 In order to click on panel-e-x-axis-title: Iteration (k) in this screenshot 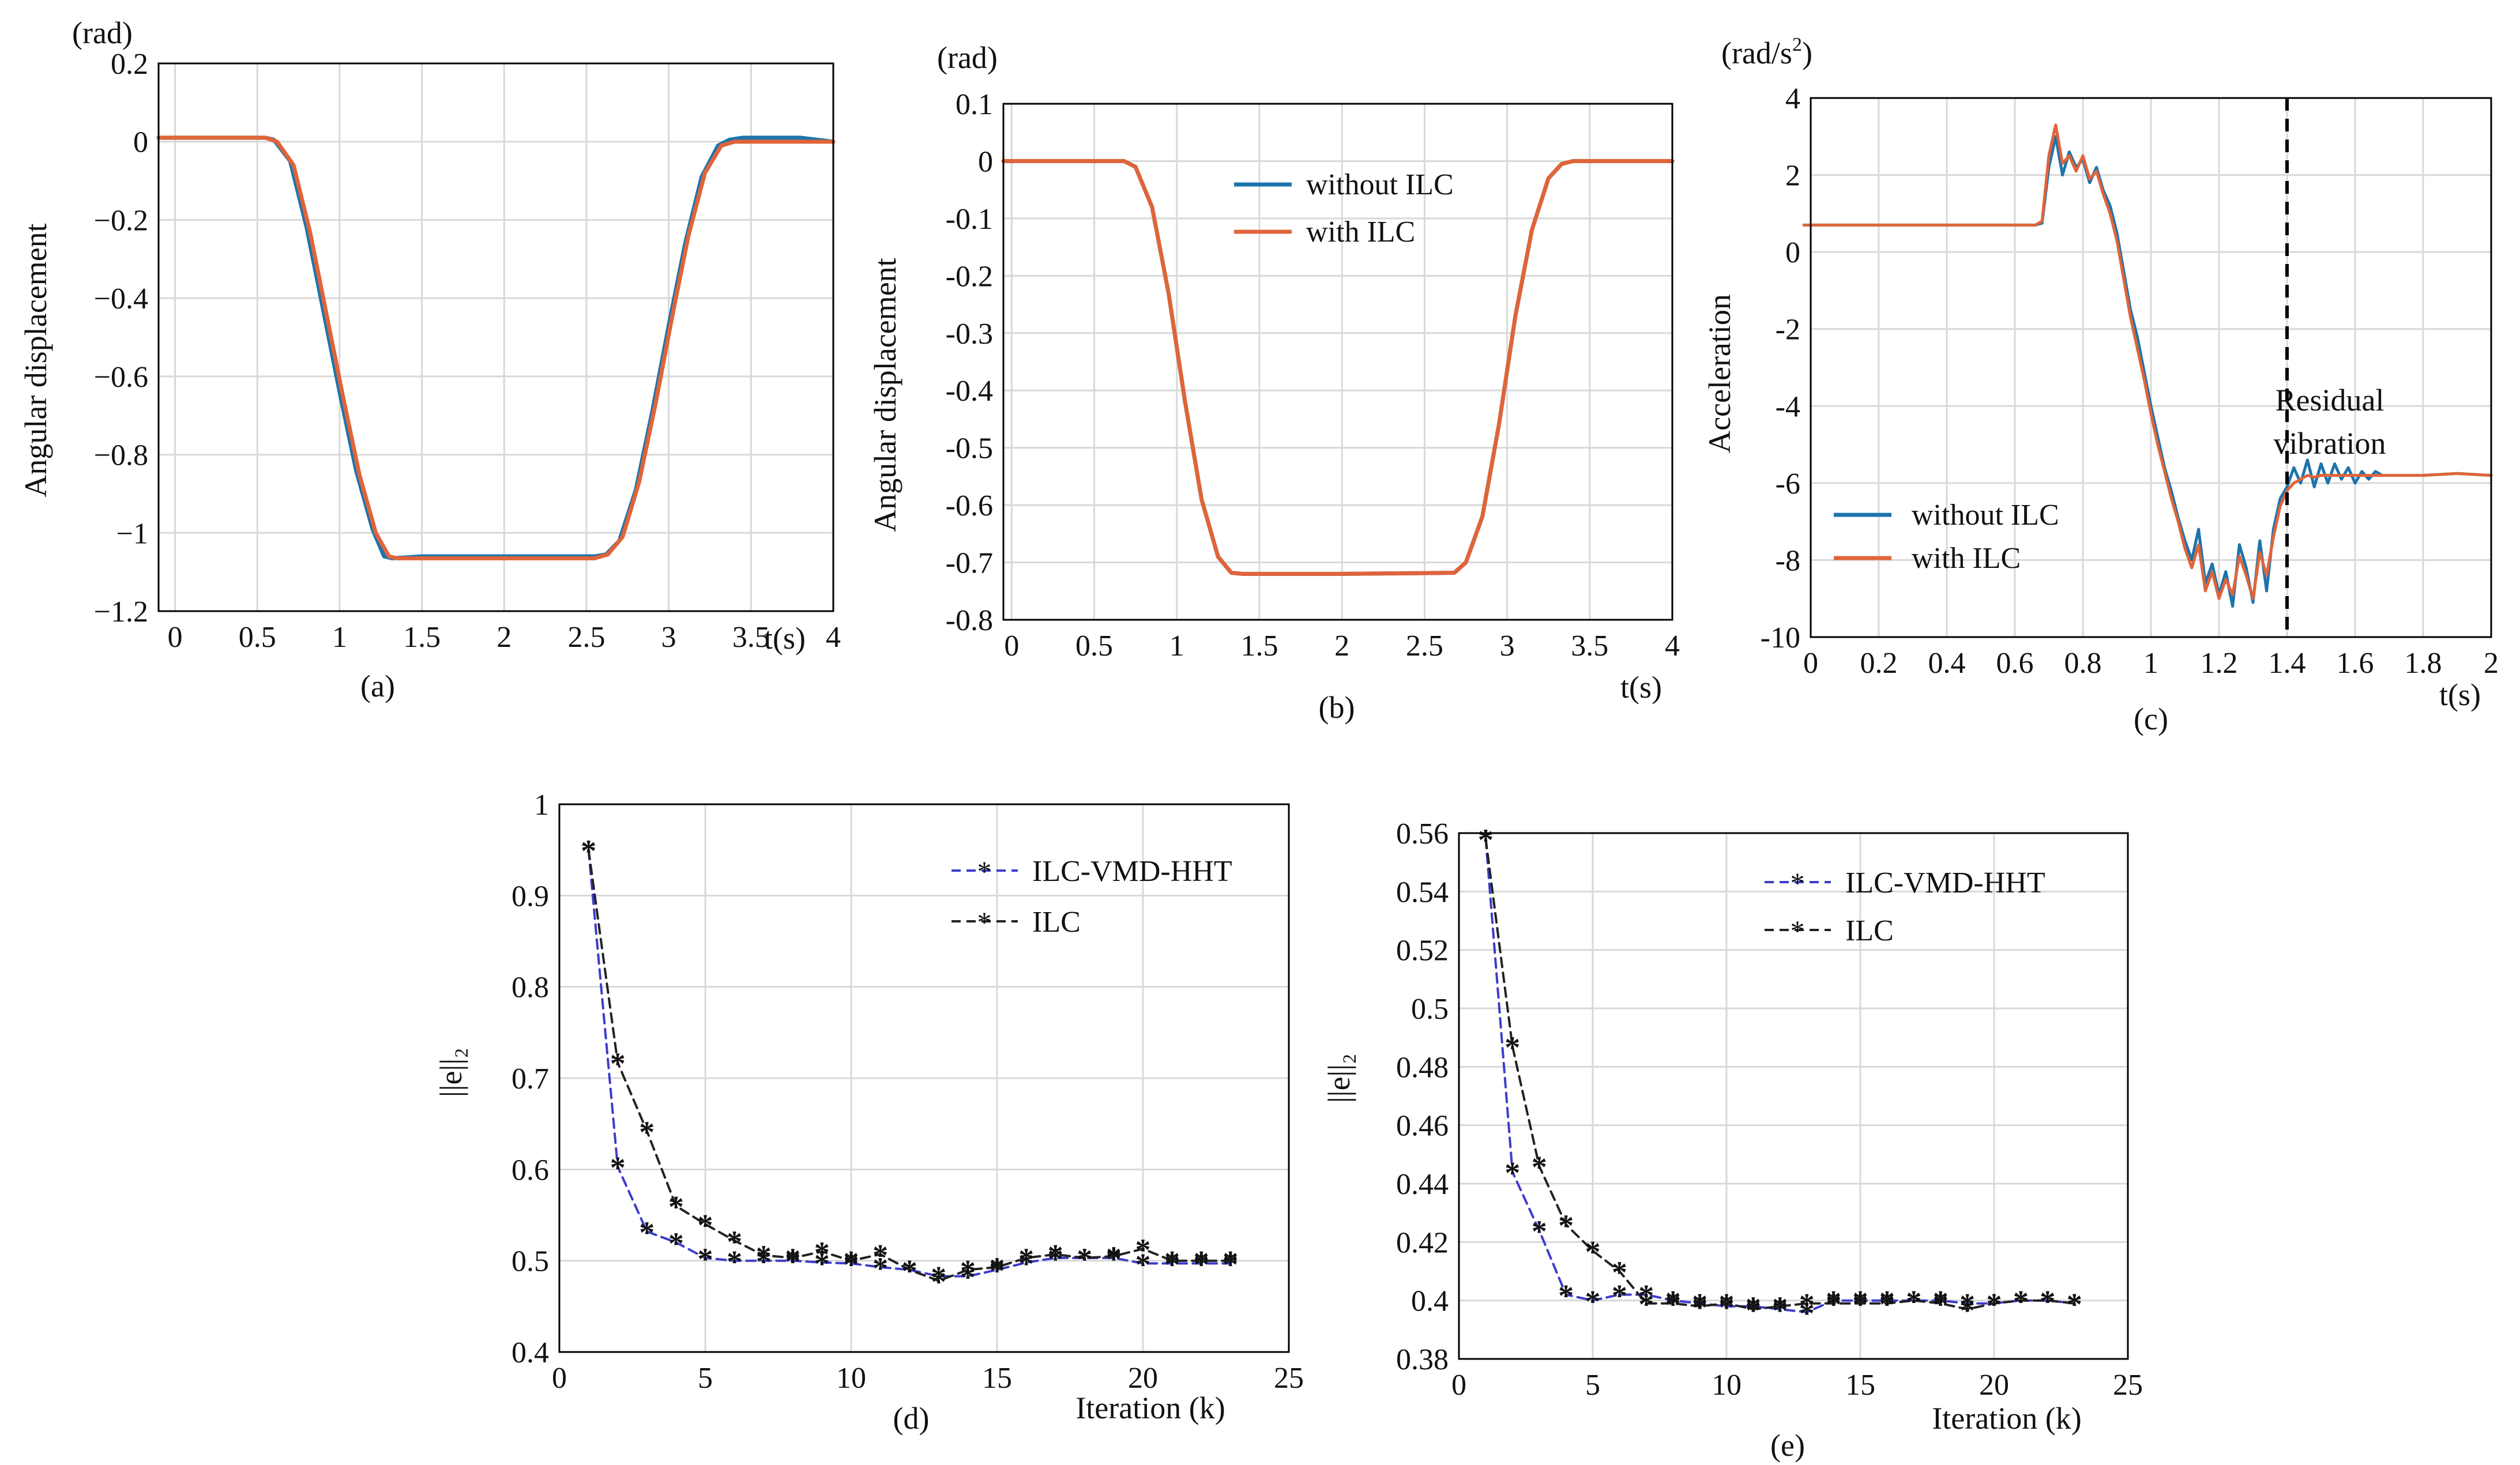, I will do `click(2007, 1418)`.